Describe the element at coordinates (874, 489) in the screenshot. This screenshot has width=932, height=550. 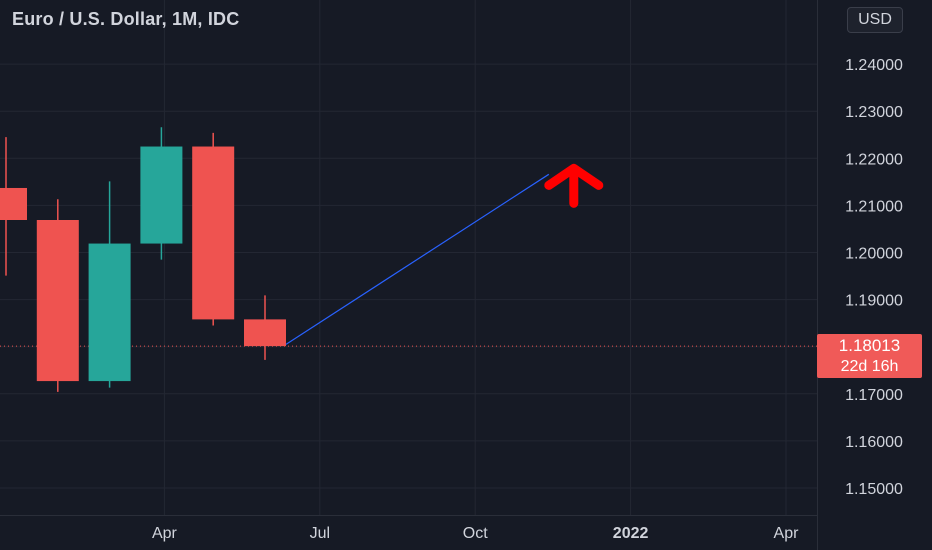
I see `y-tick-label: 1.15000` at that location.